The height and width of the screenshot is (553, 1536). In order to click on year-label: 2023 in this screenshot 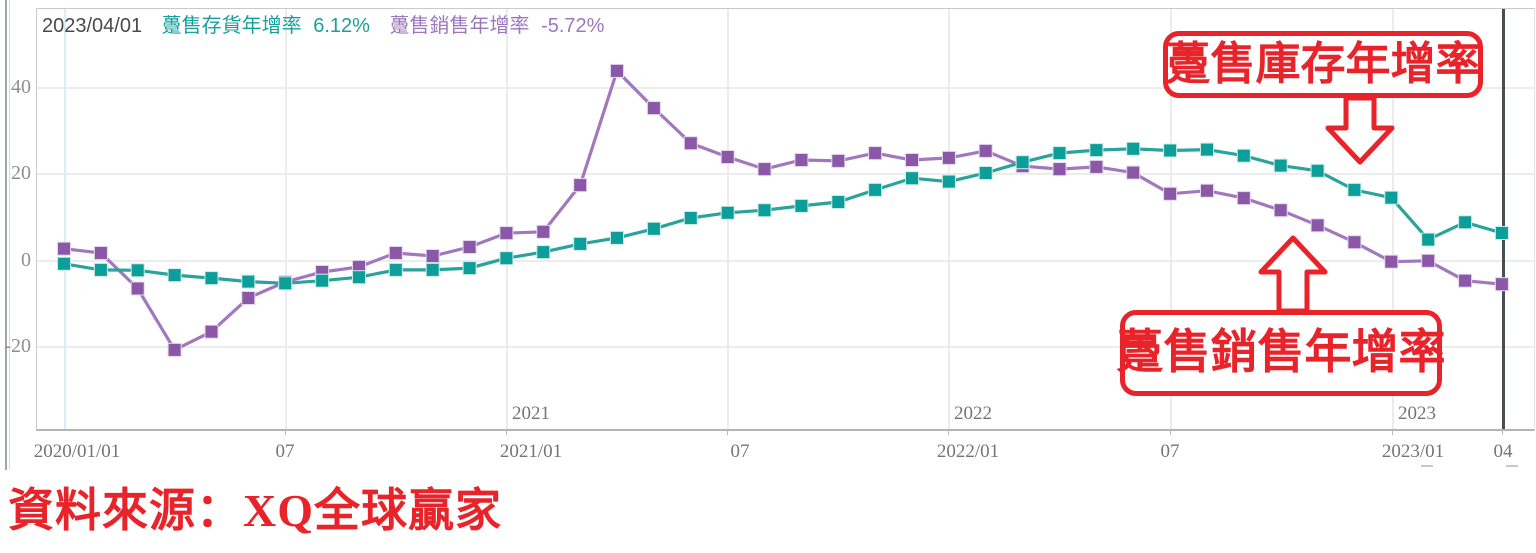, I will do `click(1417, 413)`.